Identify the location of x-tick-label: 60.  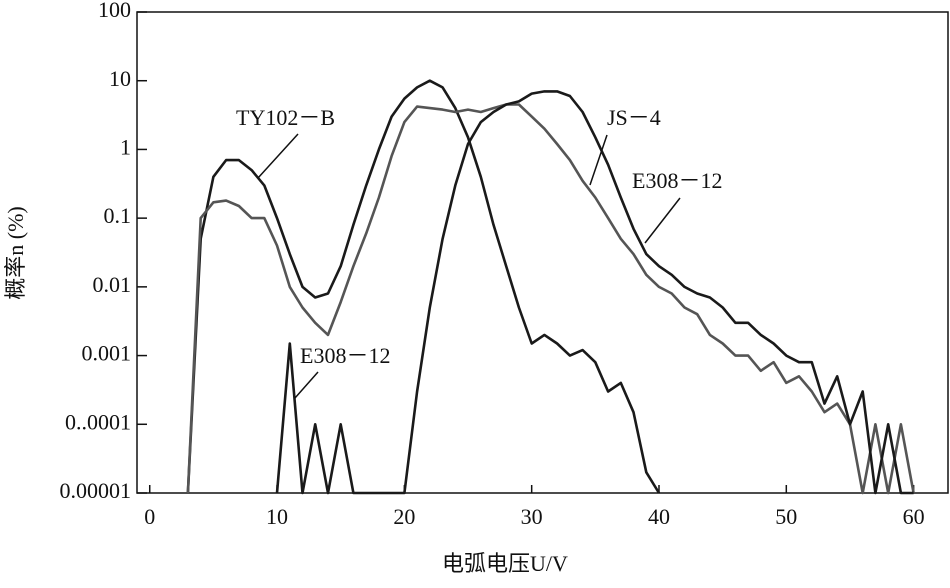
(914, 516).